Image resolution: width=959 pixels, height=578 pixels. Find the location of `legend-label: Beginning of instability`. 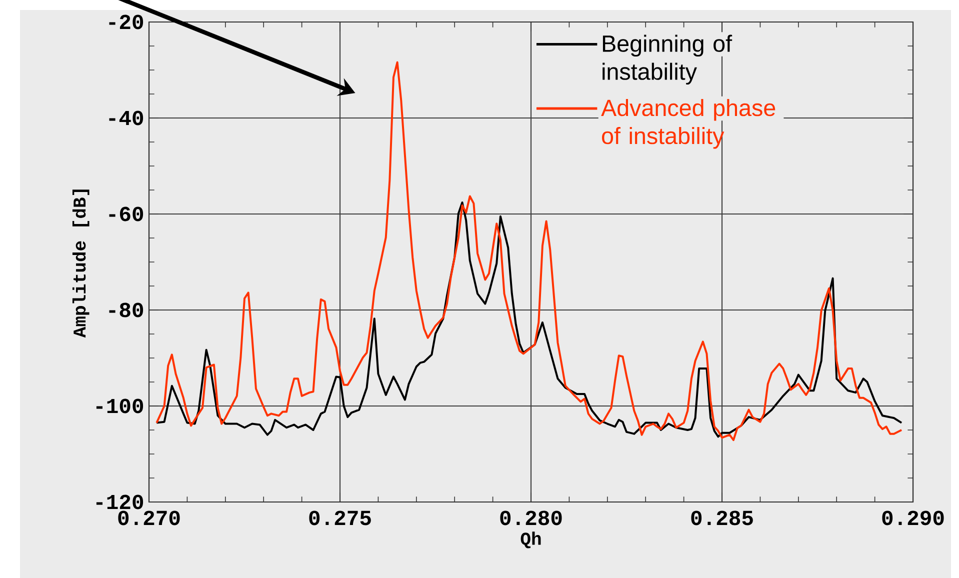

legend-label: Beginning of instability is located at coordinates (667, 59).